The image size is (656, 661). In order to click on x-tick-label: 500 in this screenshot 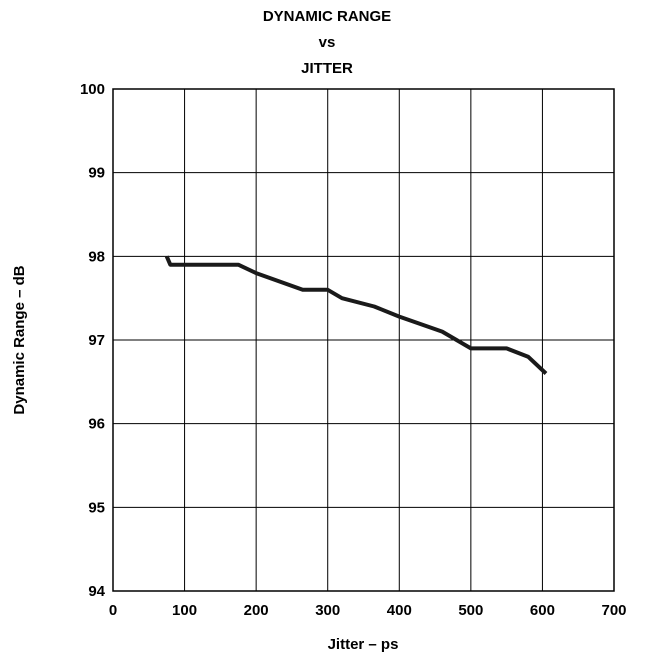, I will do `click(470, 610)`.